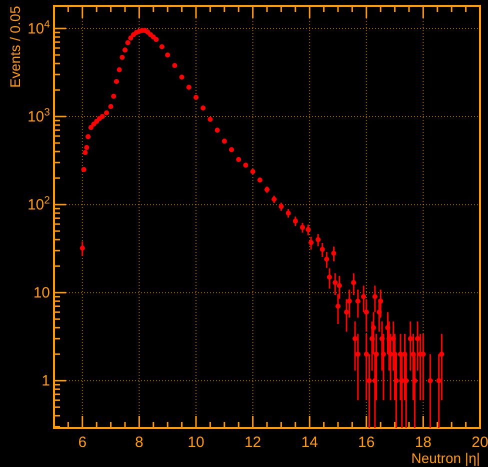 This screenshot has width=488, height=467. Describe the element at coordinates (445, 458) in the screenshot. I see `x-axis-title: Neutron |η|` at that location.